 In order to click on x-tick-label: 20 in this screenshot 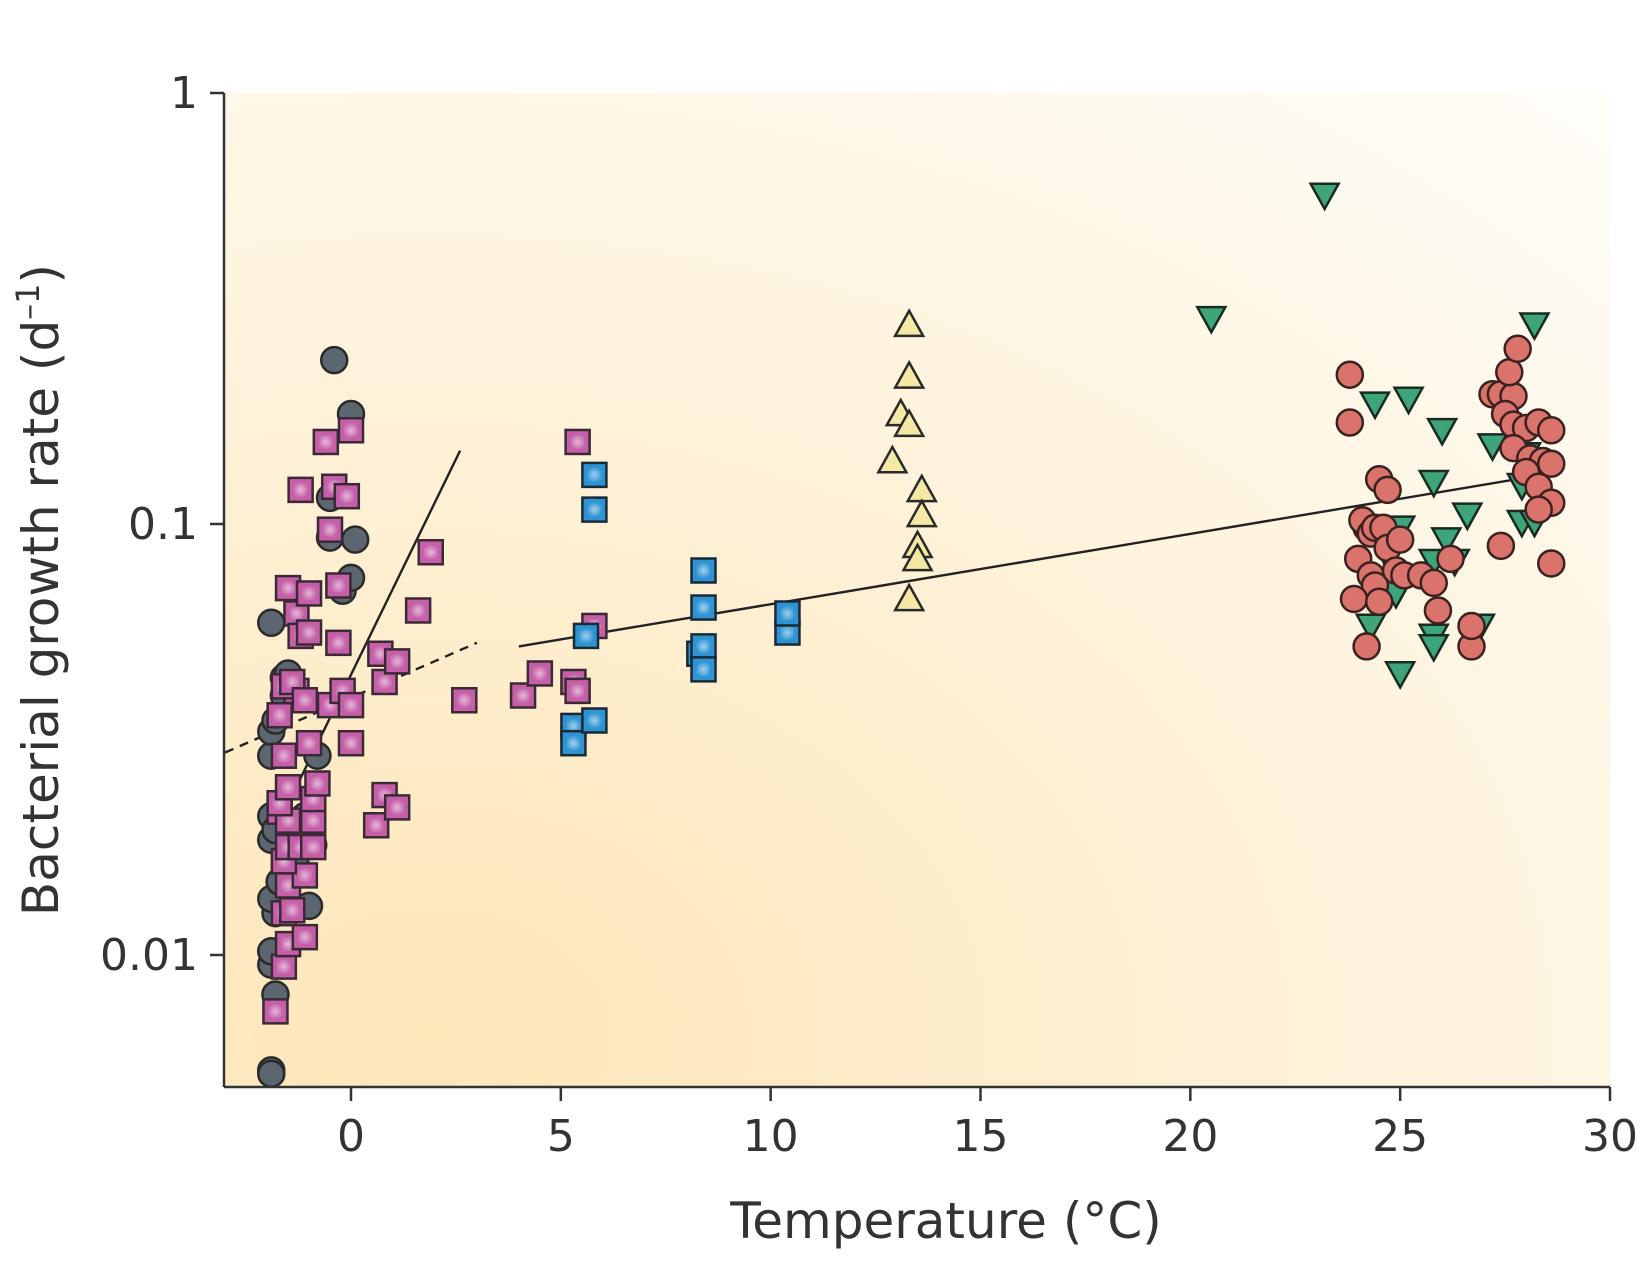, I will do `click(1190, 1136)`.